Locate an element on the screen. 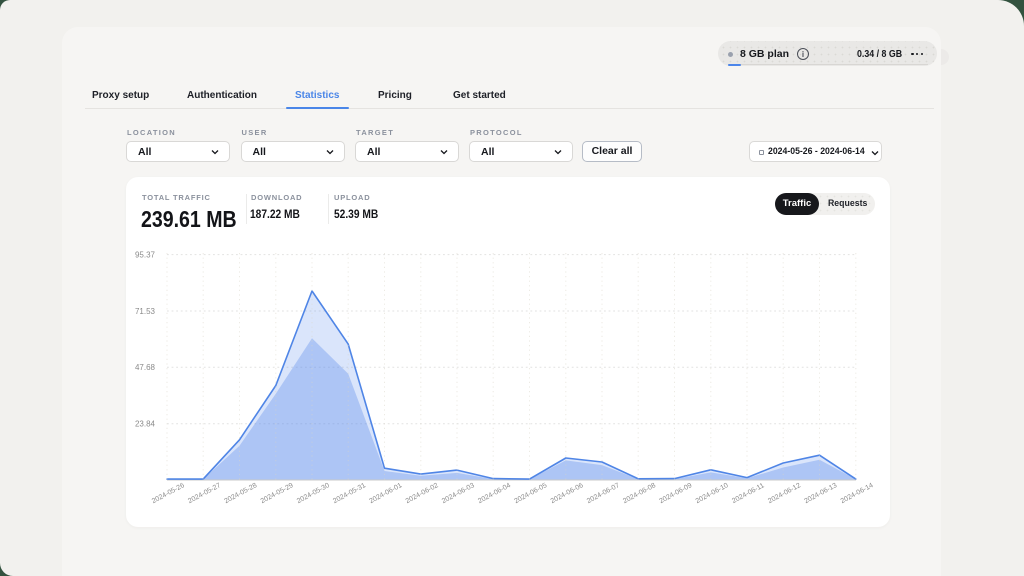  svg-text: 2024-06-14 is located at coordinates (857, 493).